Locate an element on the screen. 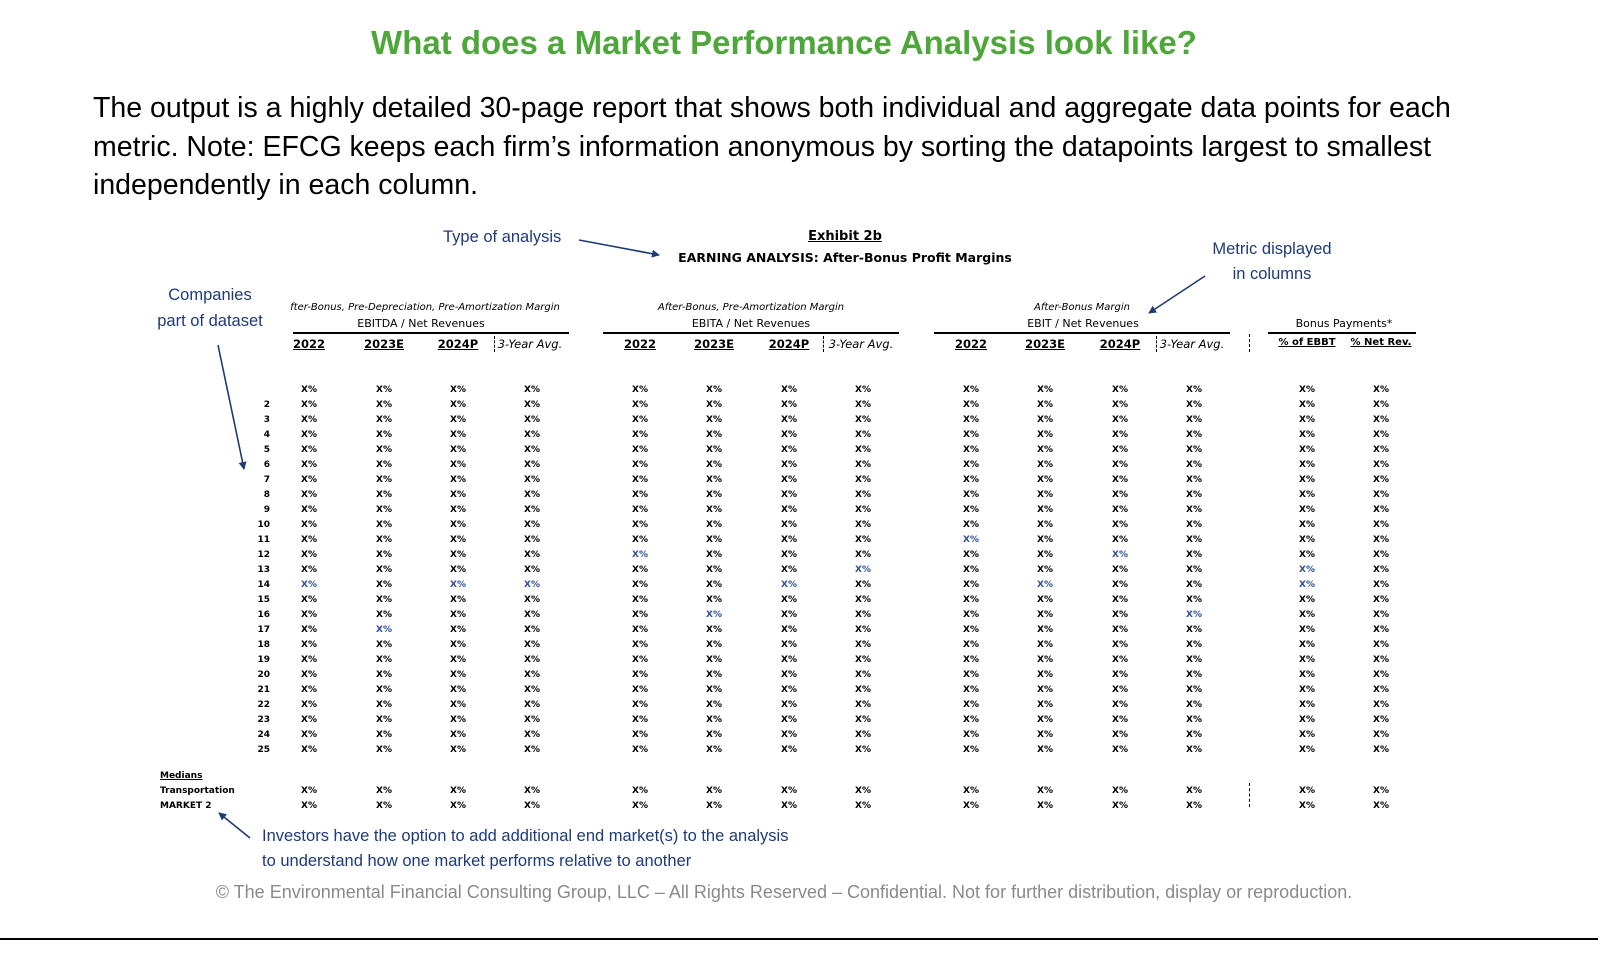 Image resolution: width=1598 pixels, height=960 pixels. row-number: 10 is located at coordinates (263, 525).